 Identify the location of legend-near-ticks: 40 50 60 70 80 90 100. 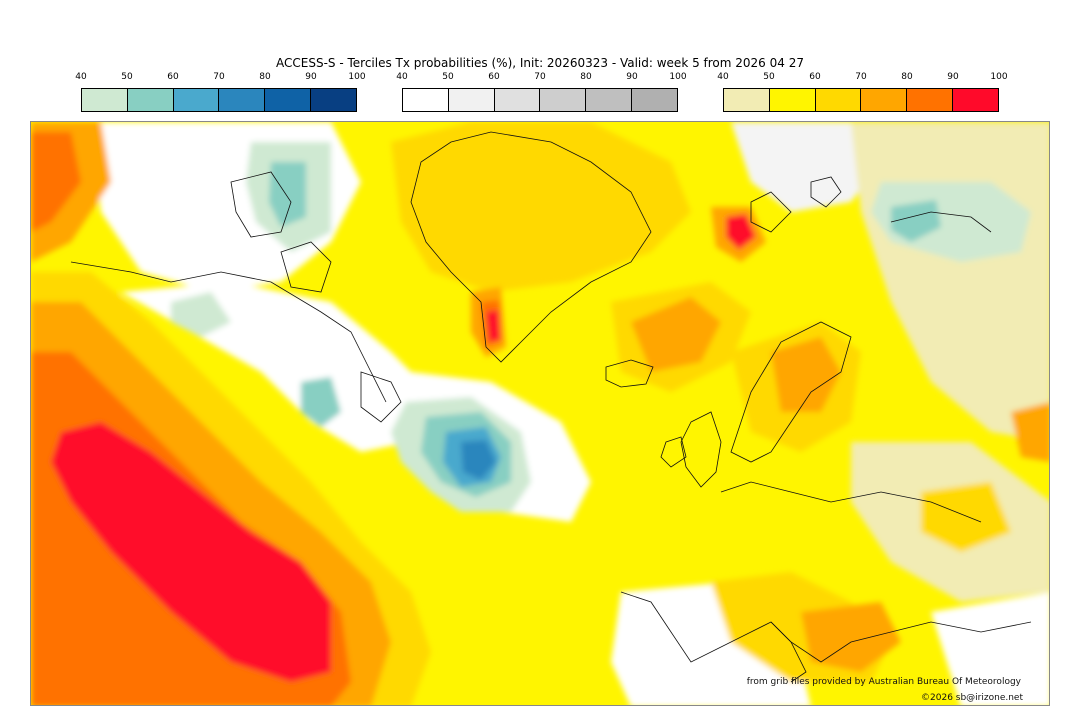
(541, 78).